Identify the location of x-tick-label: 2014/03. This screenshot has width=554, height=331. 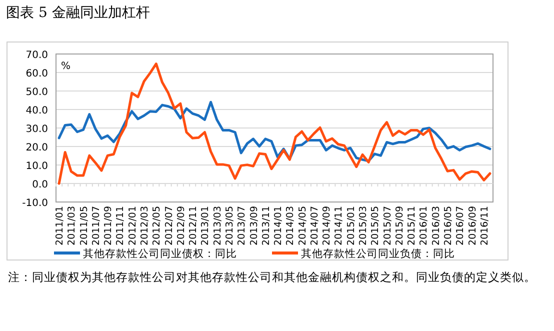
(290, 226).